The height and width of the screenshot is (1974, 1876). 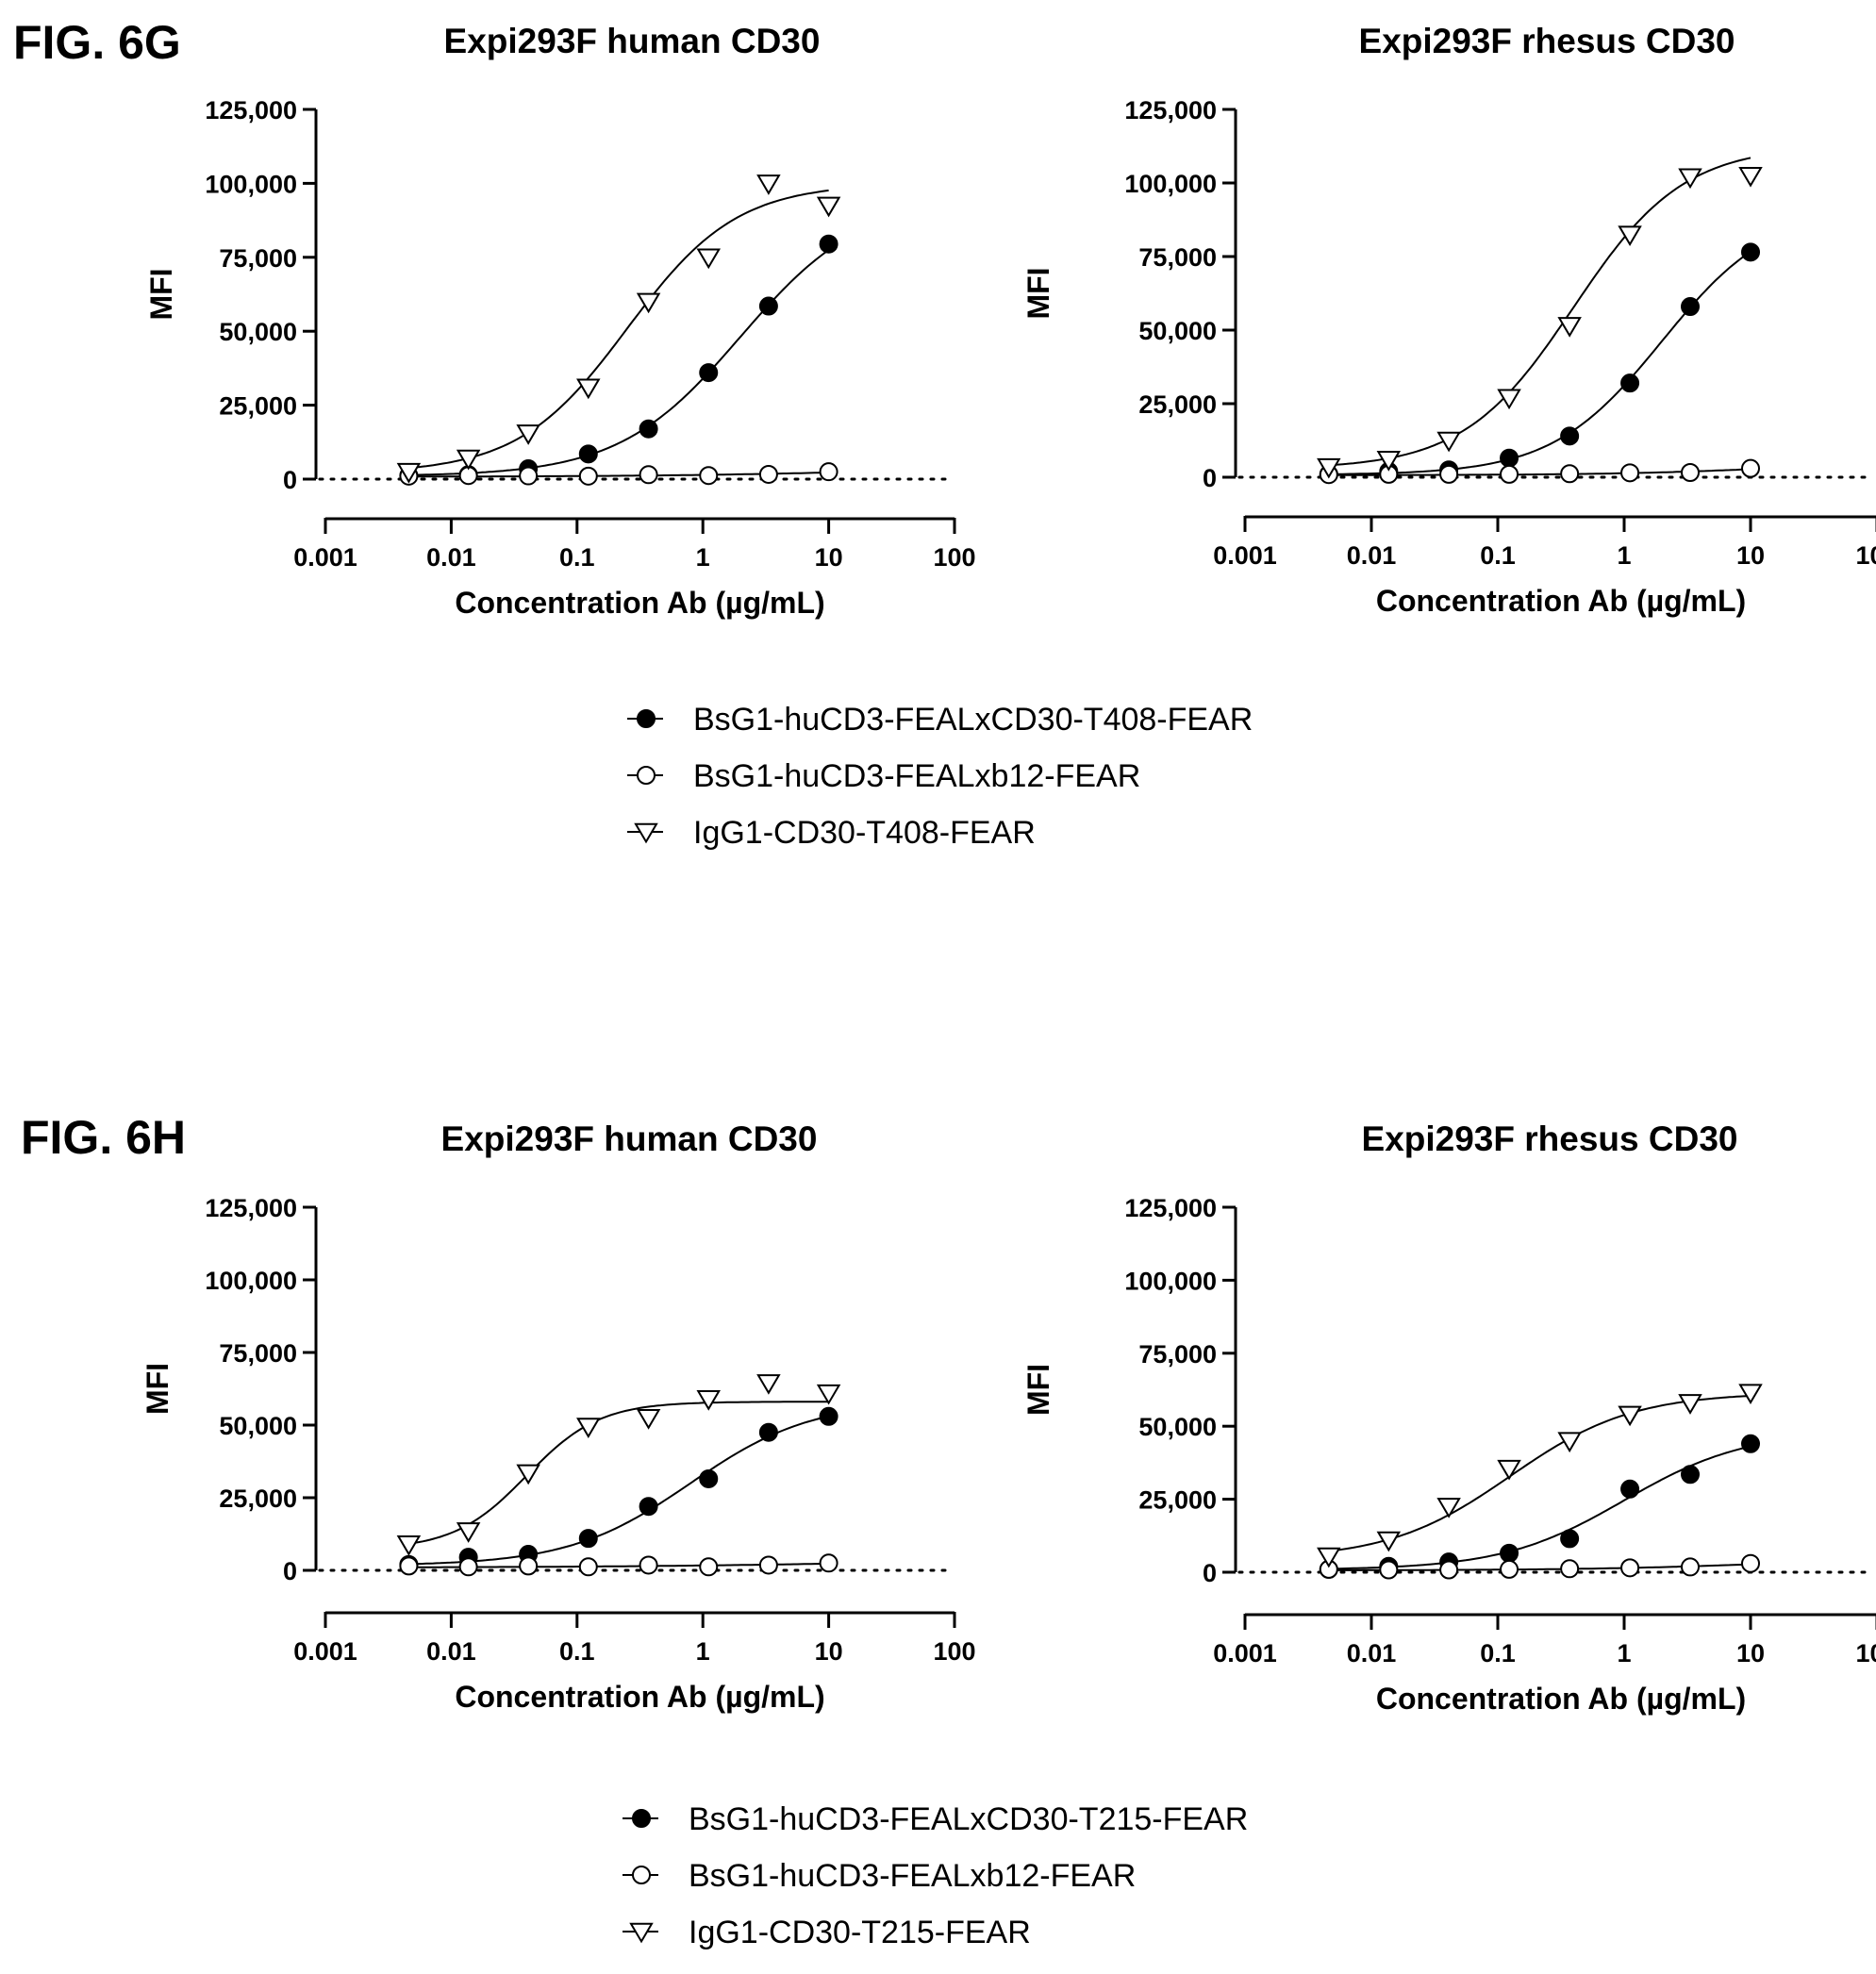 What do you see at coordinates (864, 833) in the screenshot?
I see `legend-entry-label: IgG1-CD30-T408-FEAR` at bounding box center [864, 833].